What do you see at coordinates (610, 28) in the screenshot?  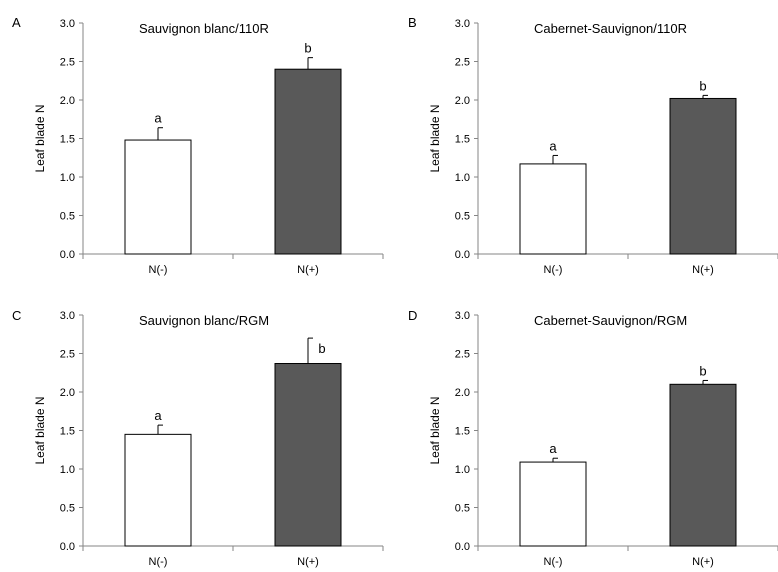 I see `chart-title: Cabernet-Sauvignon/110R` at bounding box center [610, 28].